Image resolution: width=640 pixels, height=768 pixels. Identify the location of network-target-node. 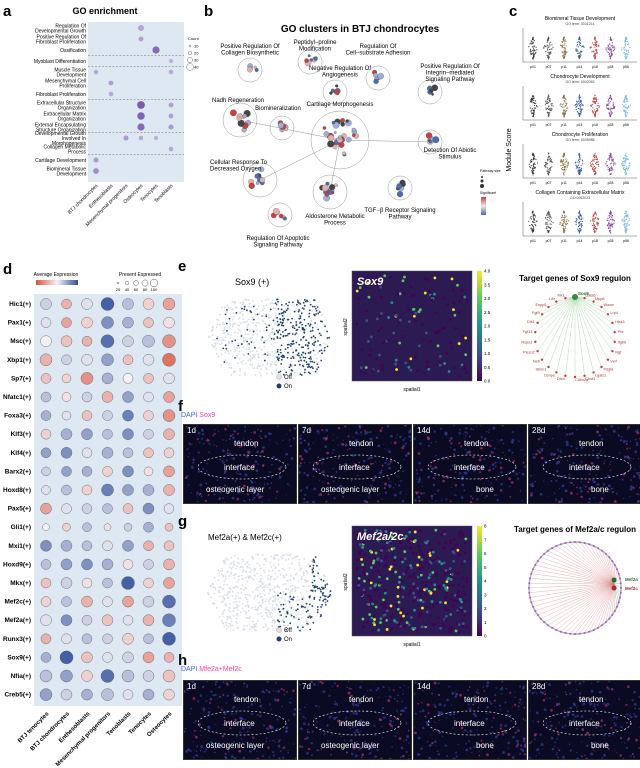
(542, 359).